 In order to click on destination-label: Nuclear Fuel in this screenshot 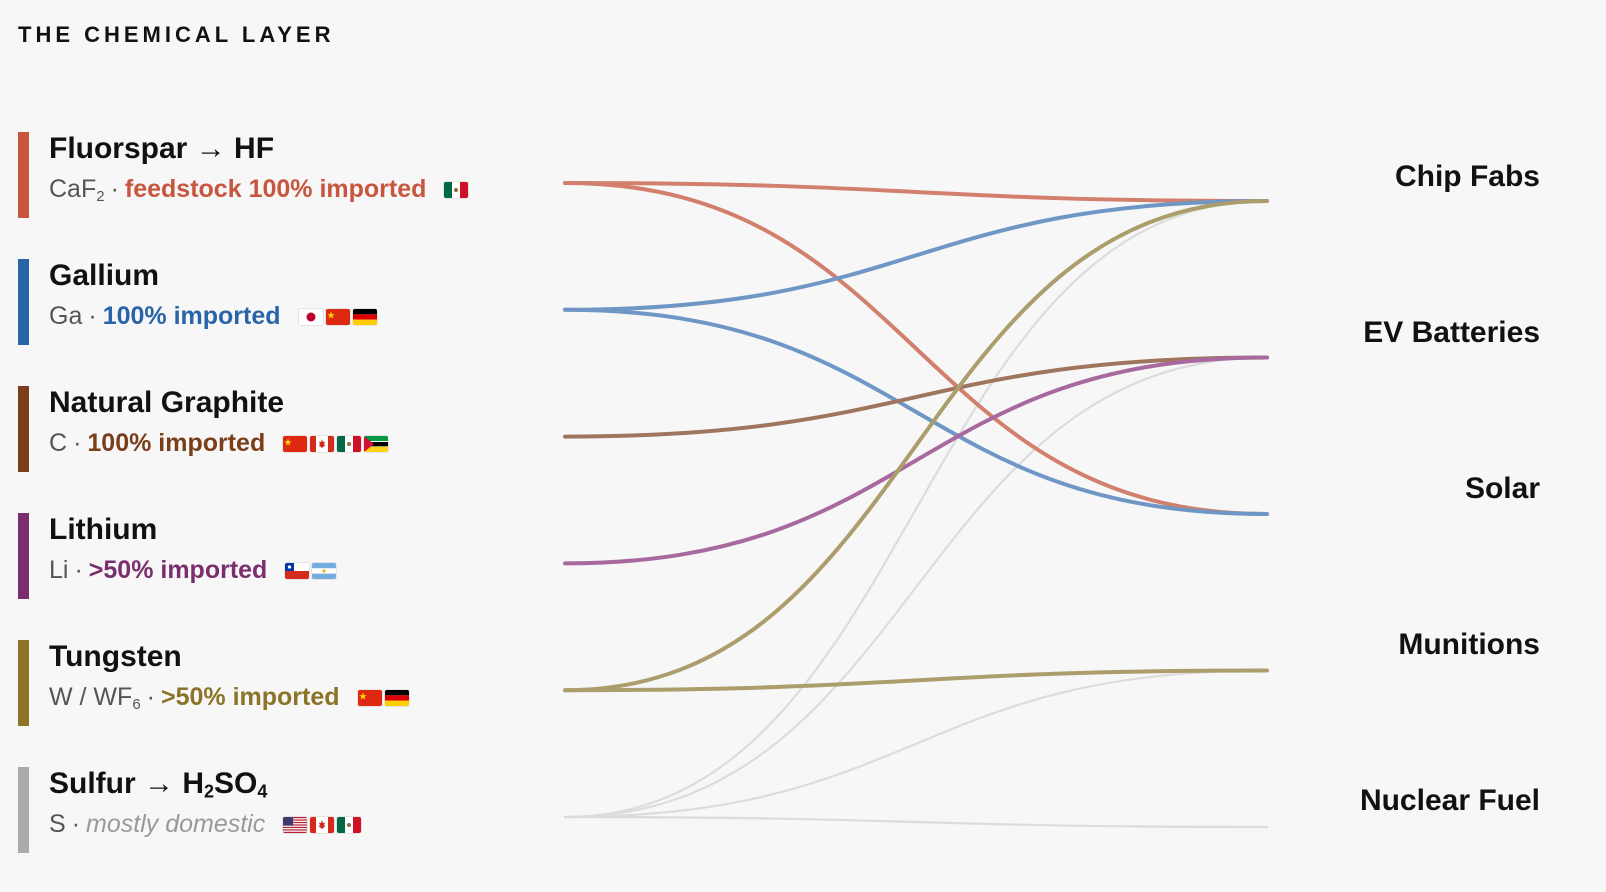, I will do `click(1449, 800)`.